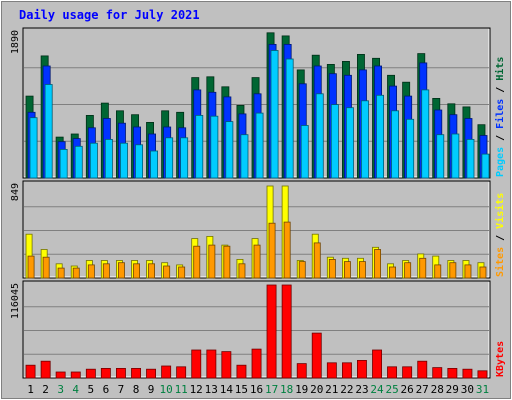  What do you see at coordinates (301, 389) in the screenshot?
I see `x-label-day-19: 19` at bounding box center [301, 389].